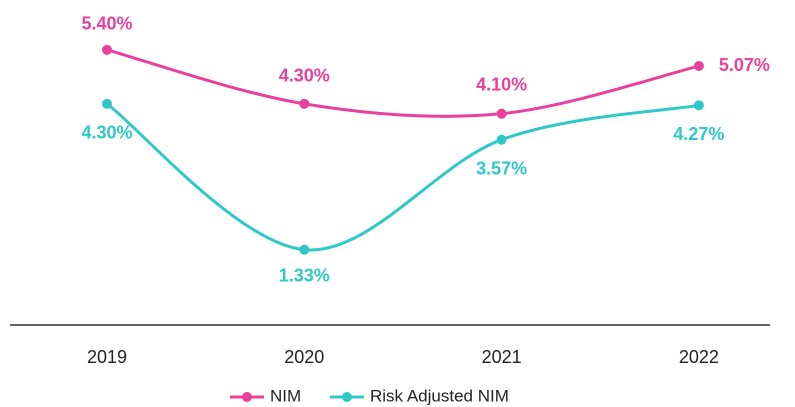  I want to click on data-label: 4.10%, so click(501, 84).